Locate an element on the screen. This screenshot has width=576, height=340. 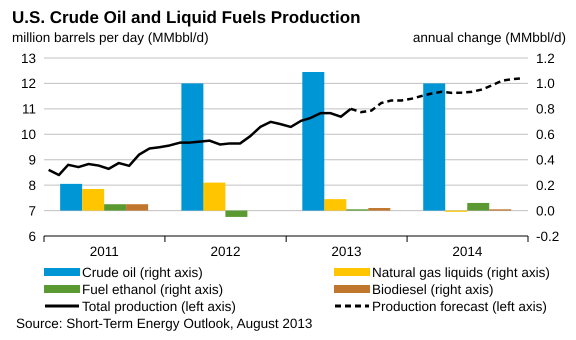
y2-tick-label: 1.0 is located at coordinates (545, 84).